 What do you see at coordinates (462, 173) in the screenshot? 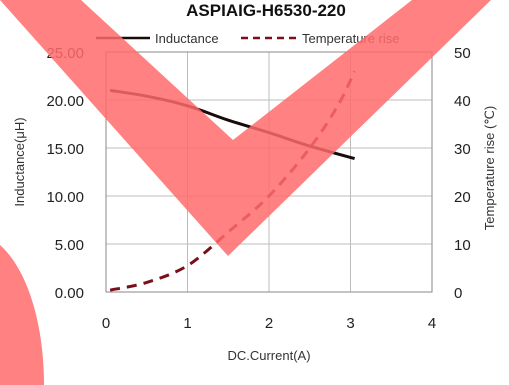
I see `y2-axis-ticks: 0 10 20 30 40 50` at bounding box center [462, 173].